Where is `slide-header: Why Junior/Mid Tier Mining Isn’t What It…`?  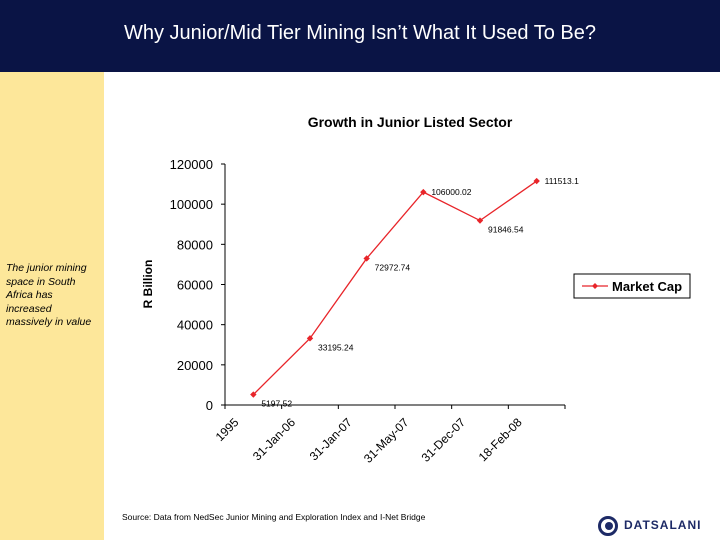 slide-header: Why Junior/Mid Tier Mining Isn’t What It… is located at coordinates (360, 36).